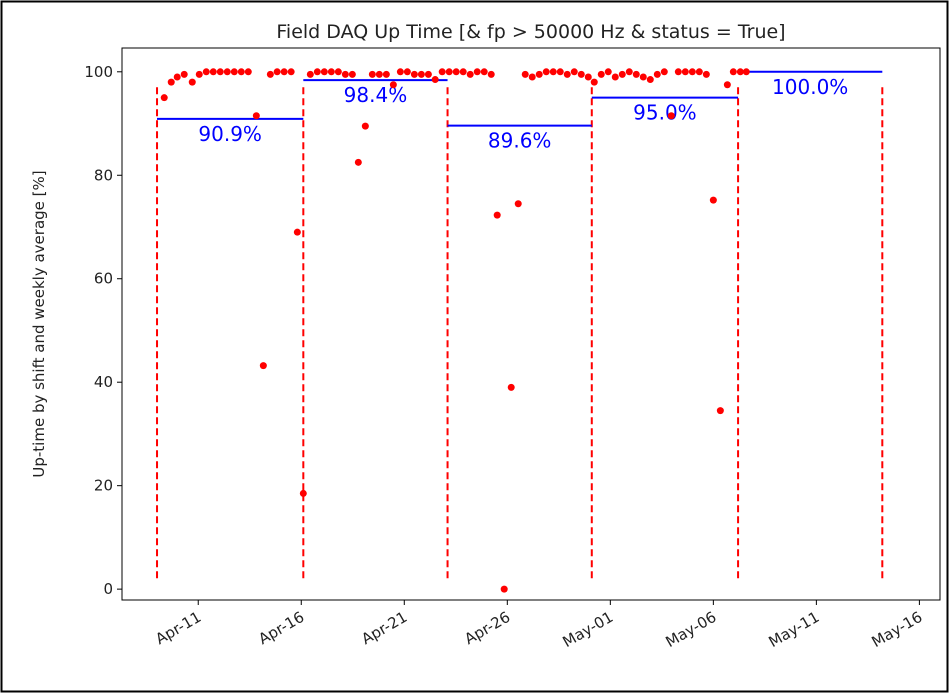  Describe the element at coordinates (39, 323) in the screenshot. I see `y-axis-label: Up-time by shift and weekly average [%]` at that location.